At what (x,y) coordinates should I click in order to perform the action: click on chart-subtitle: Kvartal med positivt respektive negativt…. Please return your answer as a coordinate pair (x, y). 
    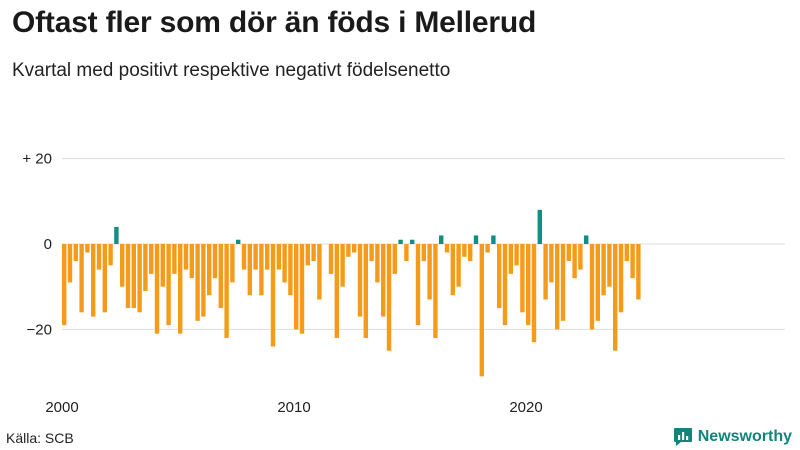
    Looking at the image, I should click on (231, 70).